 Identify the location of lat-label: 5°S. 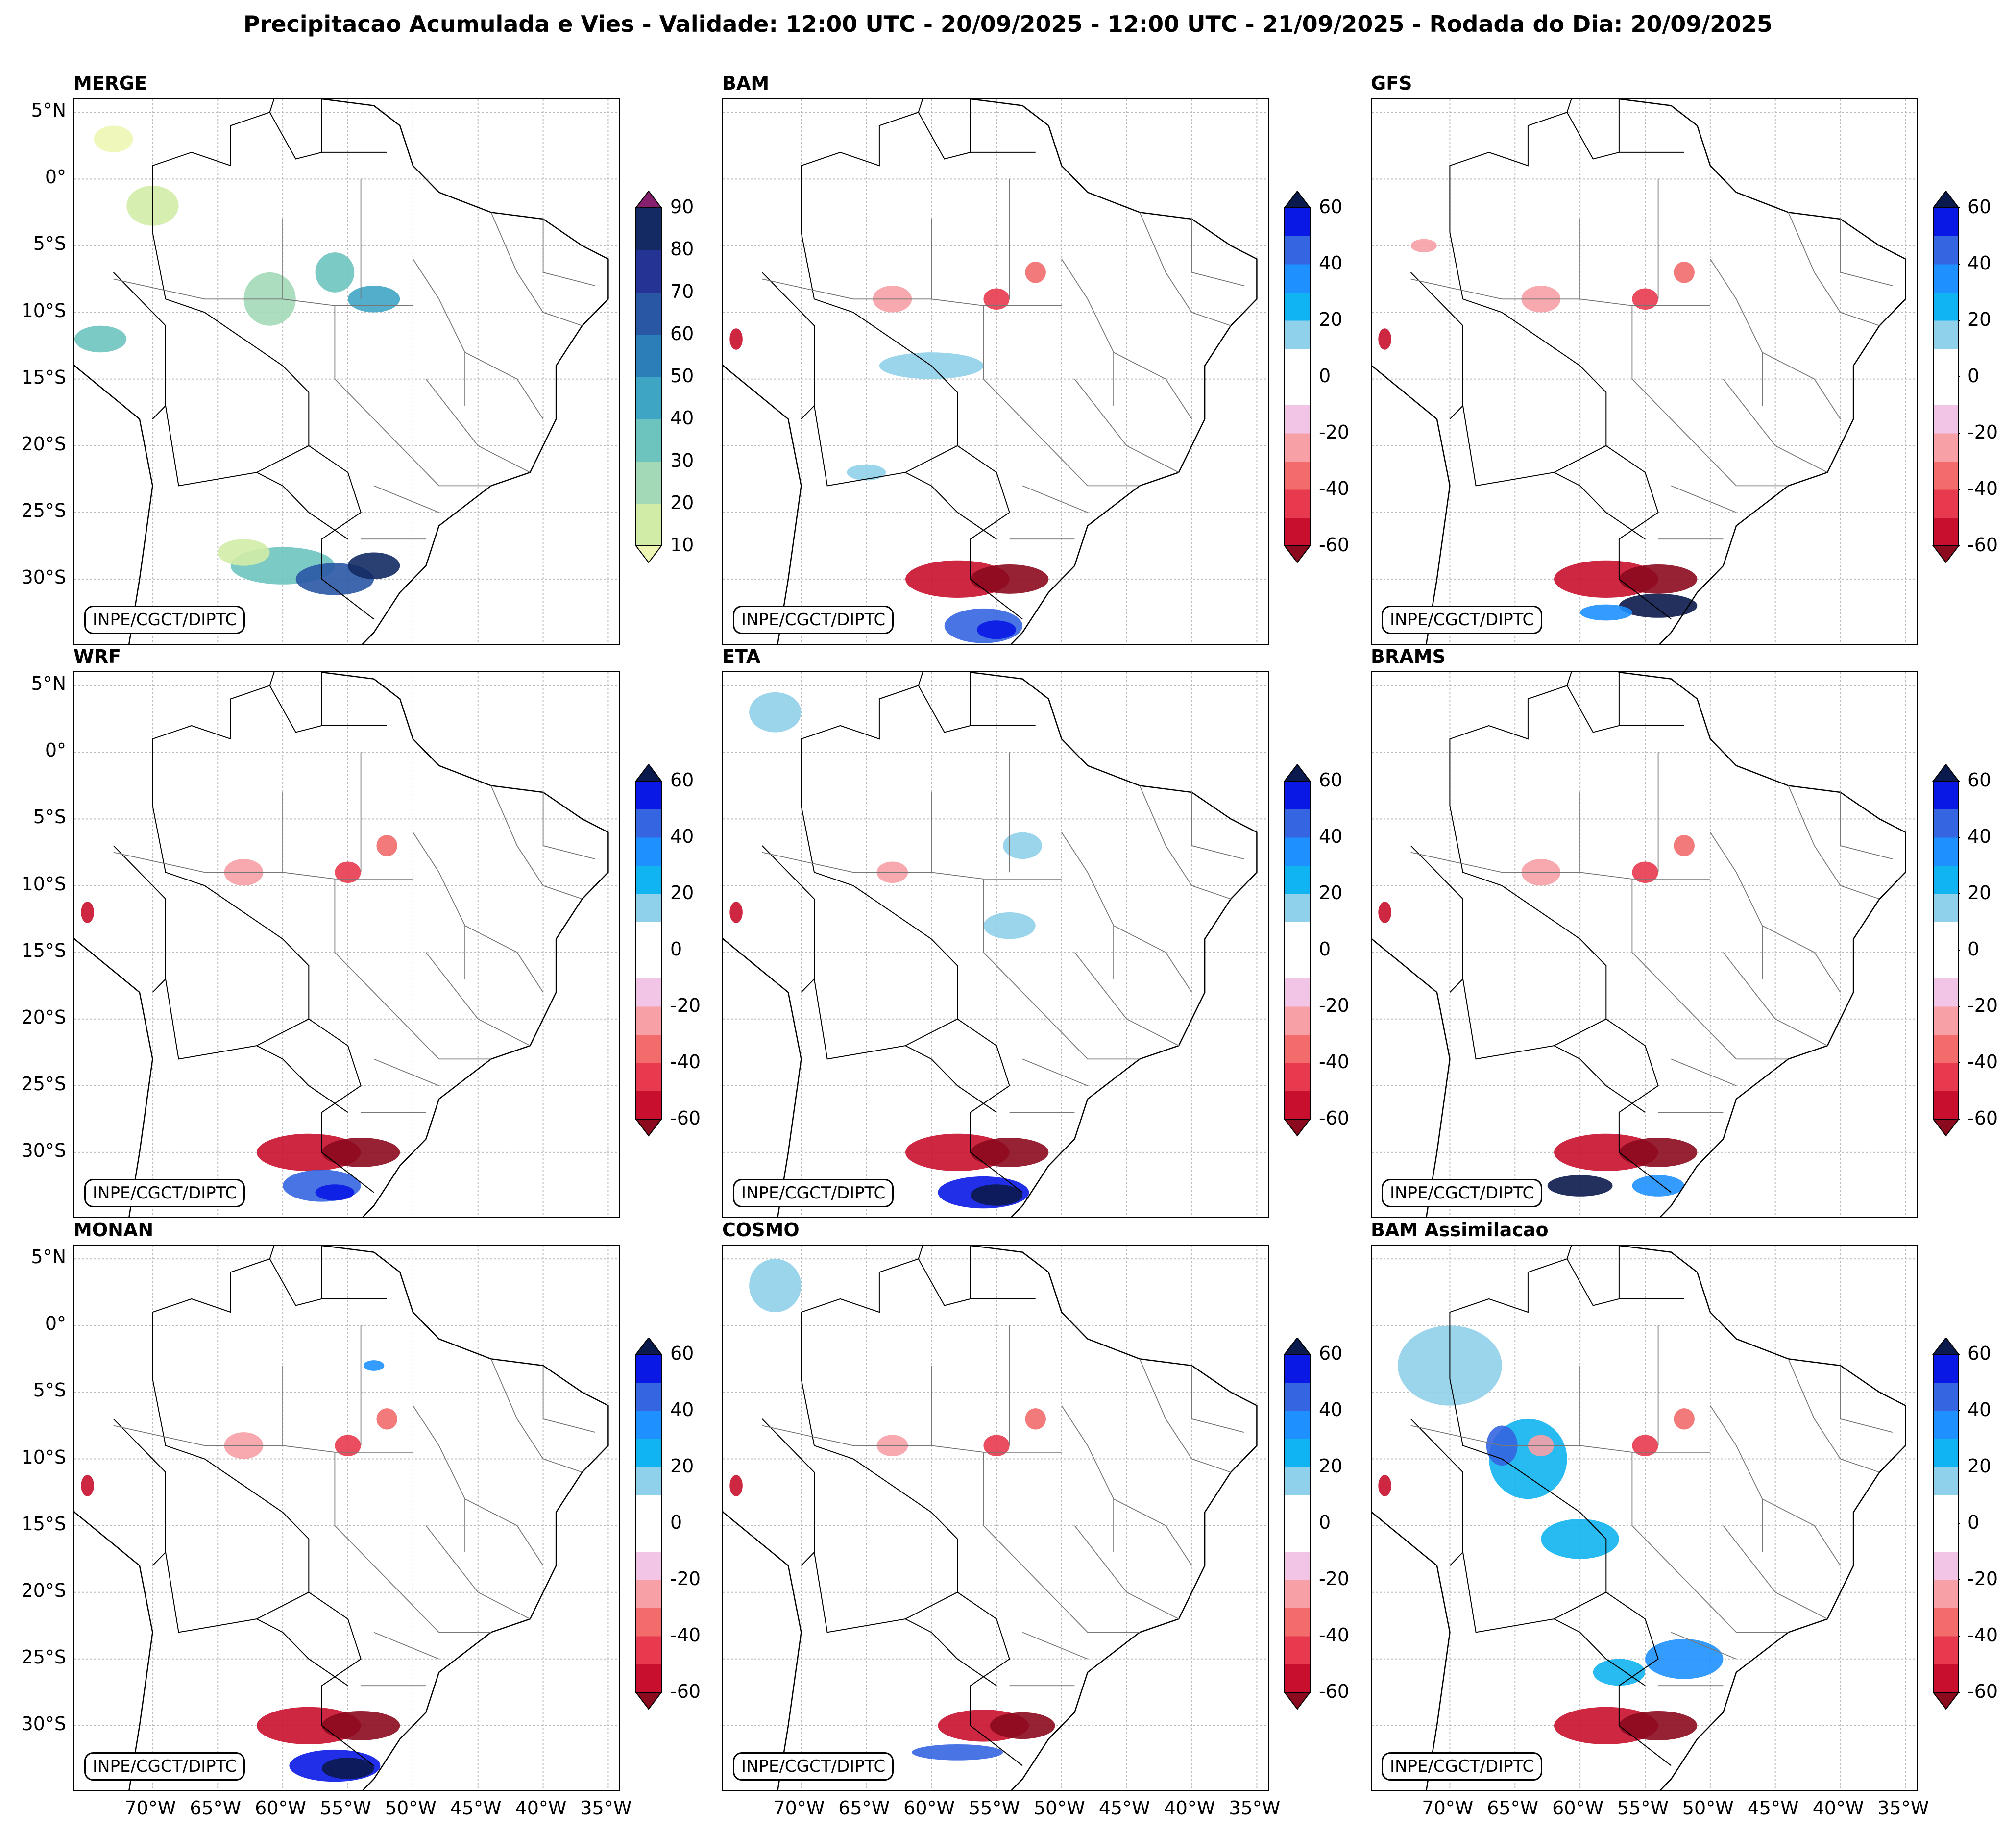
(49, 1390).